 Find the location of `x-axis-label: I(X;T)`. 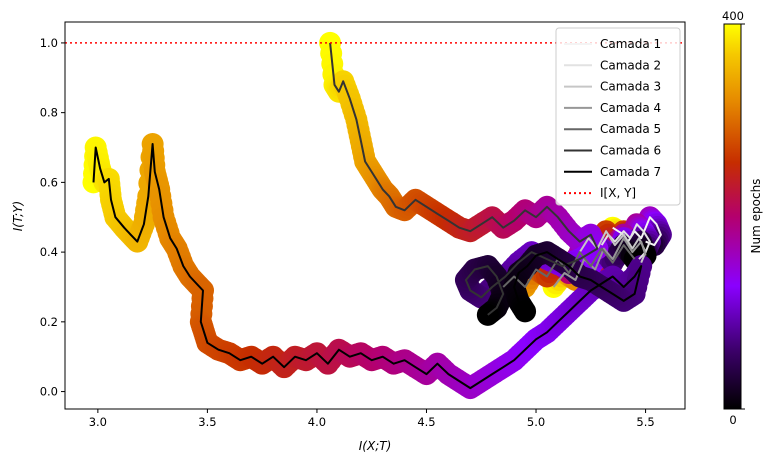

x-axis-label: I(X;T) is located at coordinates (375, 446).